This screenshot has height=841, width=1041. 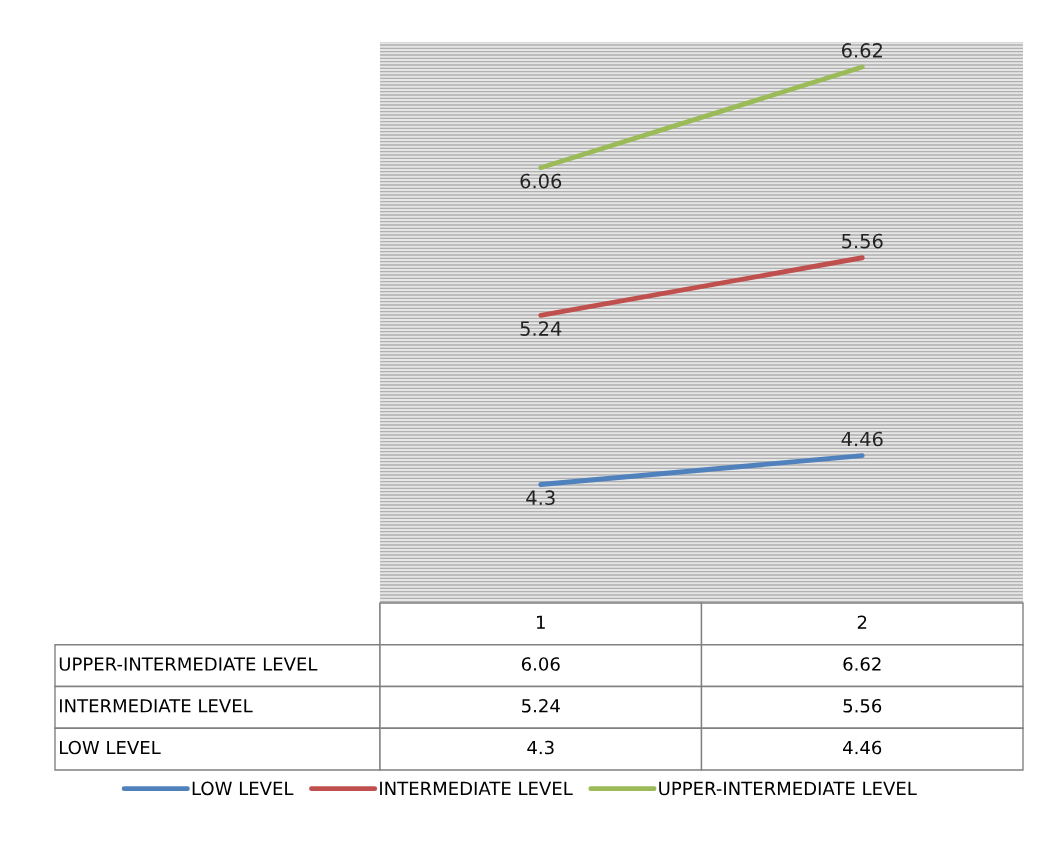 I want to click on data-label: 4.3, so click(x=540, y=747).